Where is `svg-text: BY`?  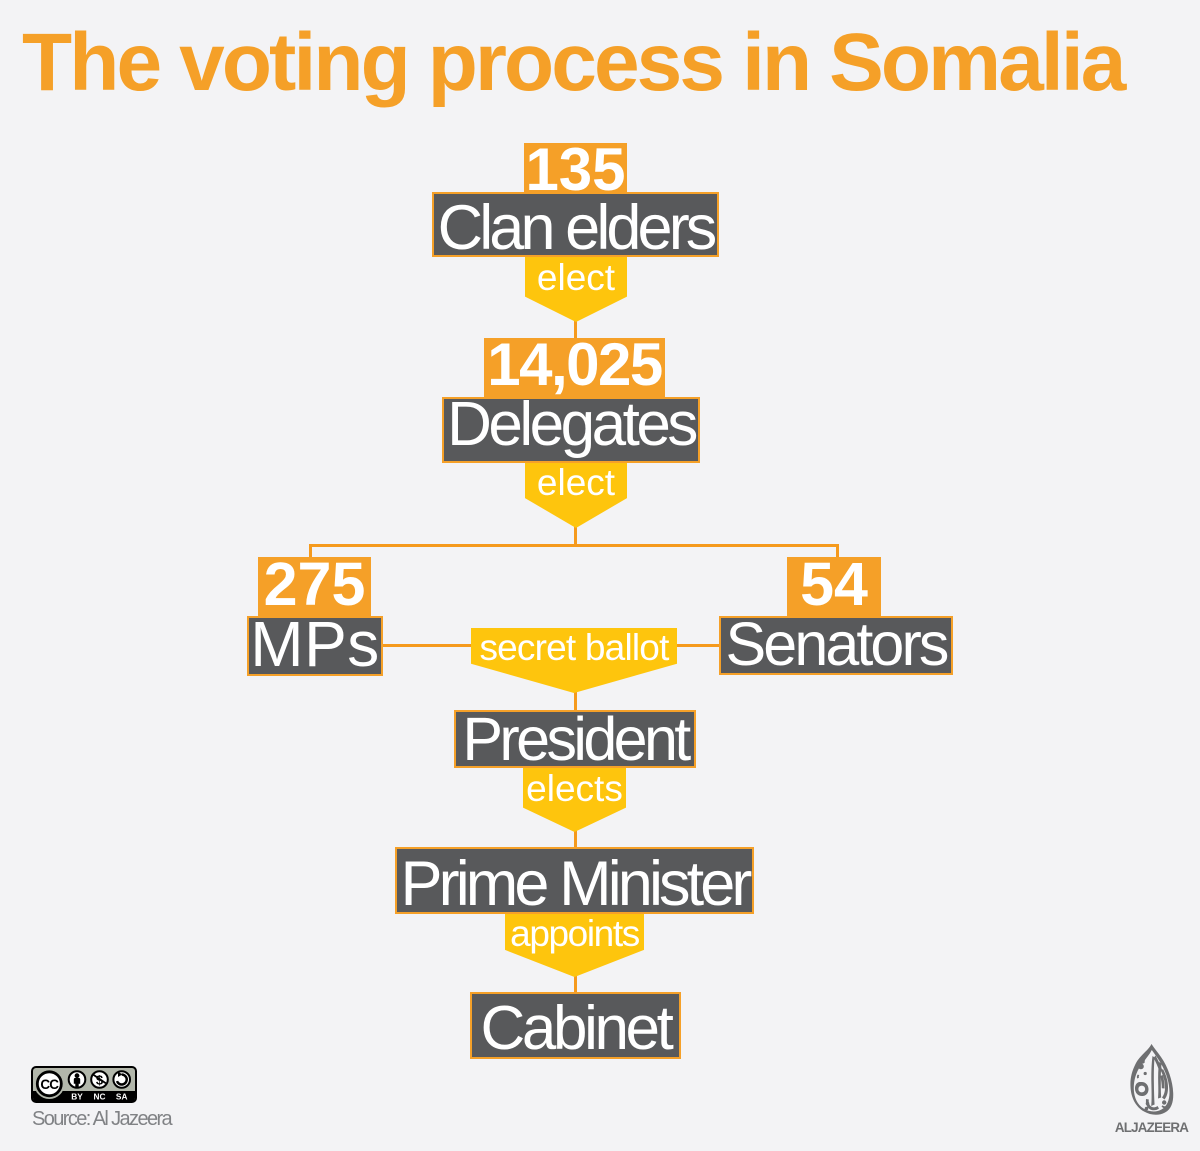
svg-text: BY is located at coordinates (77, 1097).